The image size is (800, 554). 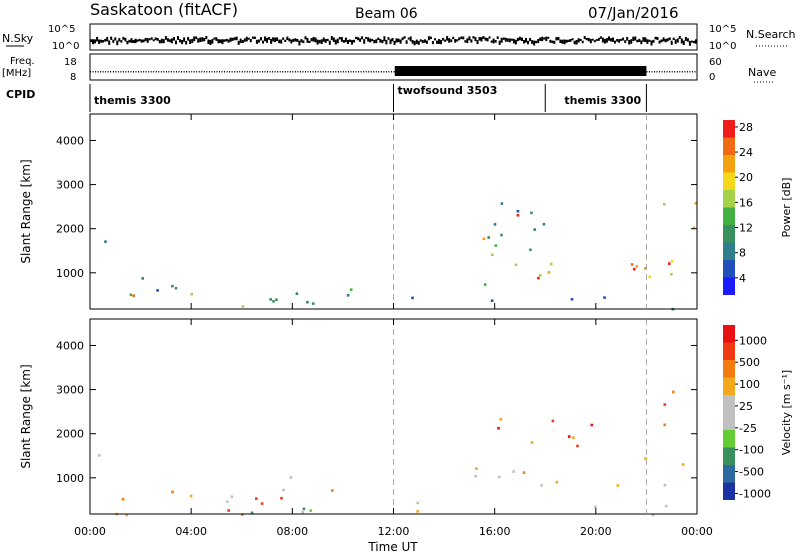 What do you see at coordinates (20, 94) in the screenshot?
I see `cpid-label: CPID` at bounding box center [20, 94].